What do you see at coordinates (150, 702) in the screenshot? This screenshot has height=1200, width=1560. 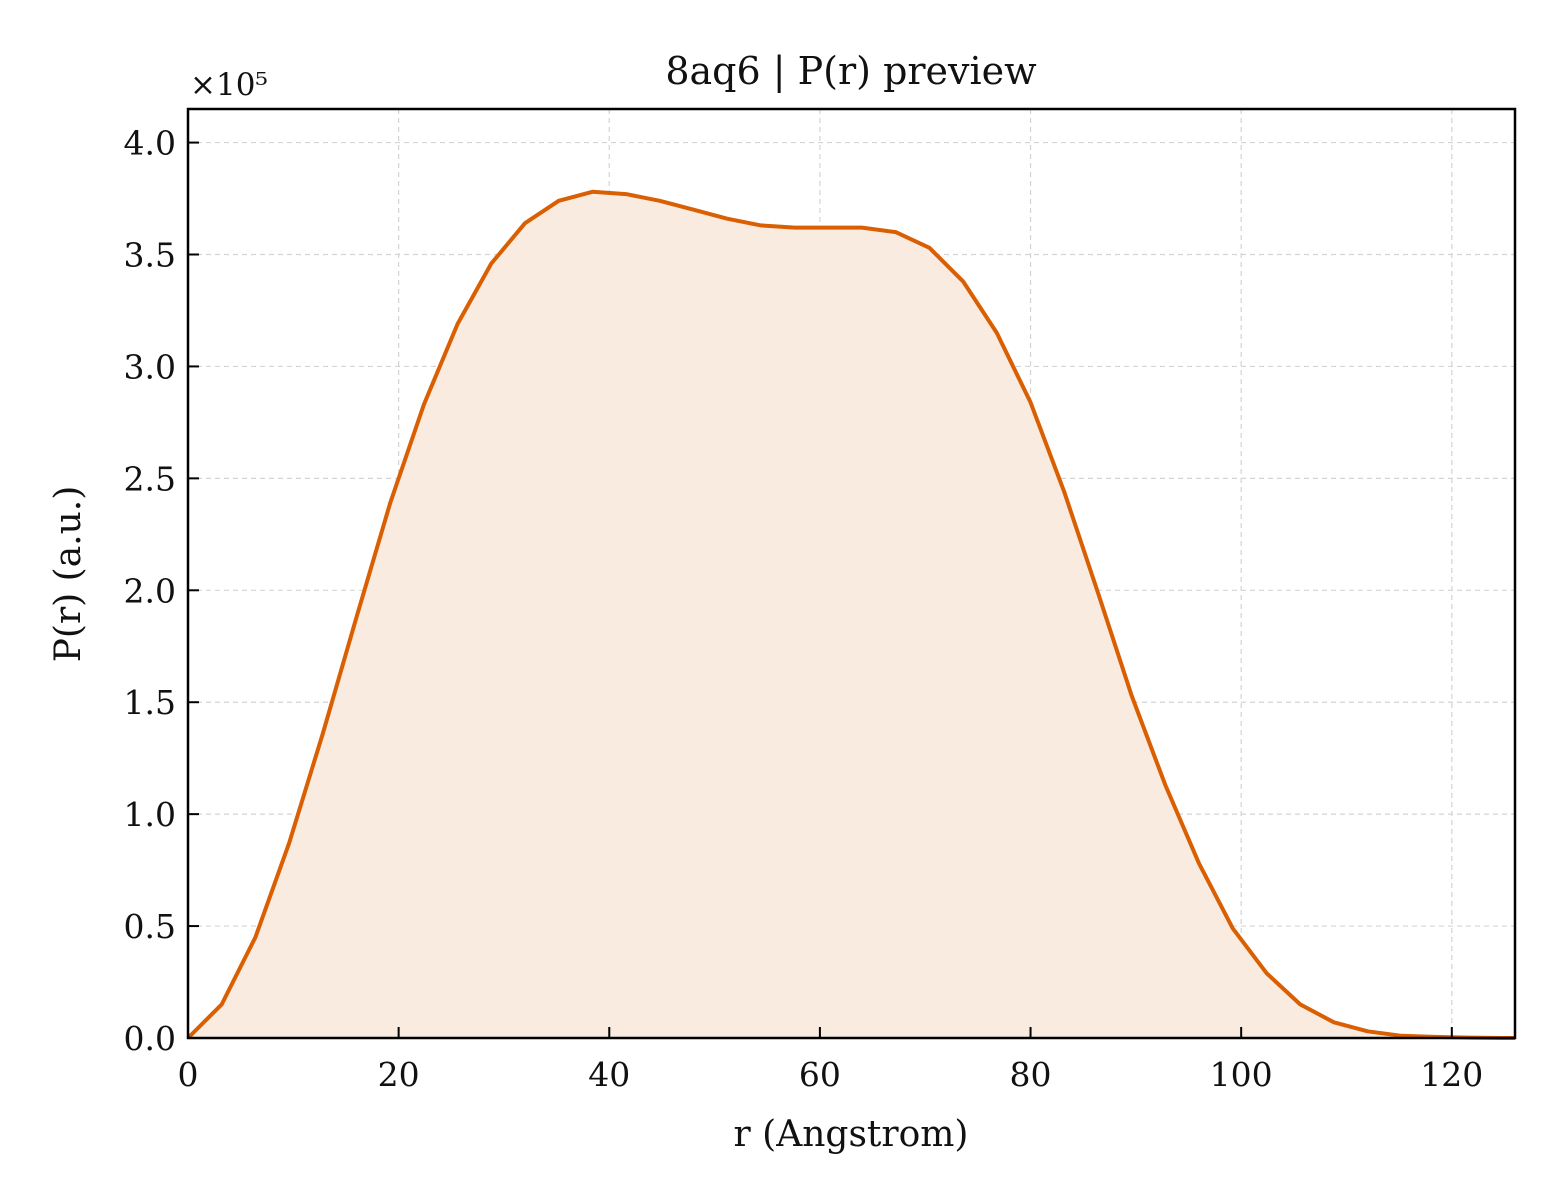 I see `y-tick-label: 1.5` at bounding box center [150, 702].